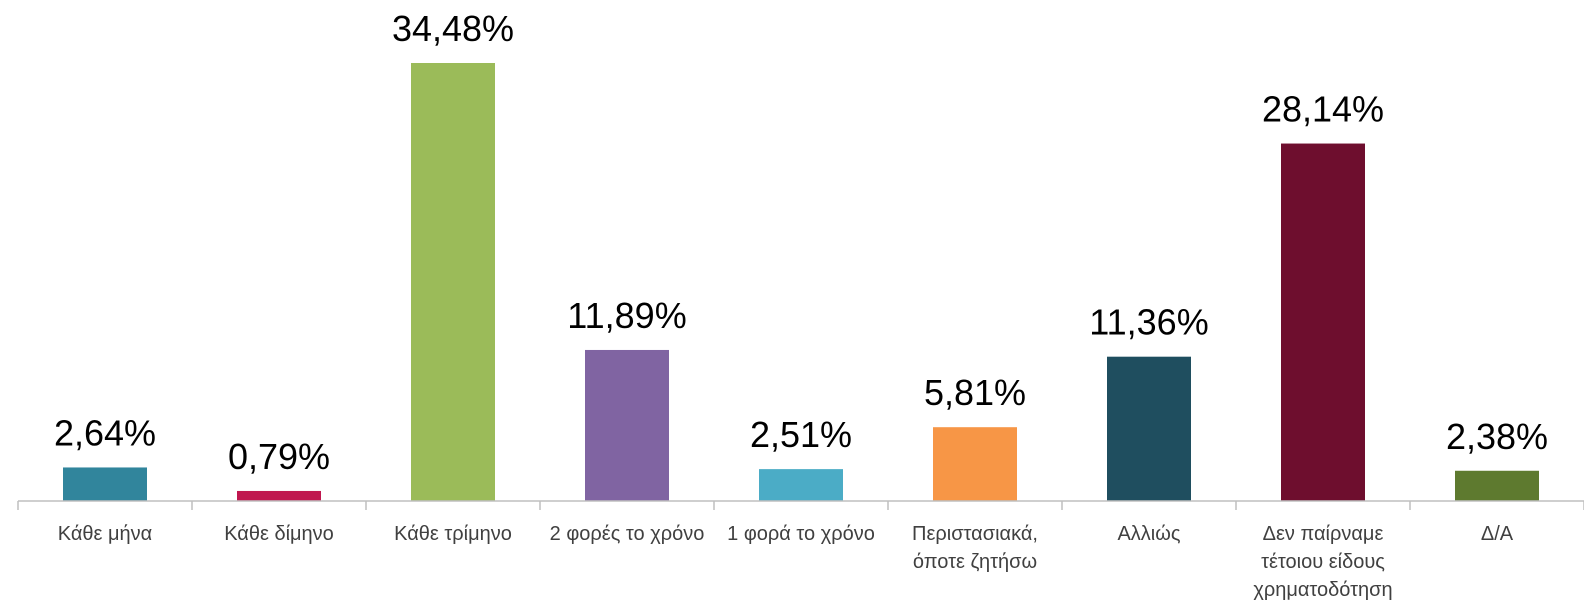  I want to click on category-label: 1 φορά το χρόνο, so click(801, 534).